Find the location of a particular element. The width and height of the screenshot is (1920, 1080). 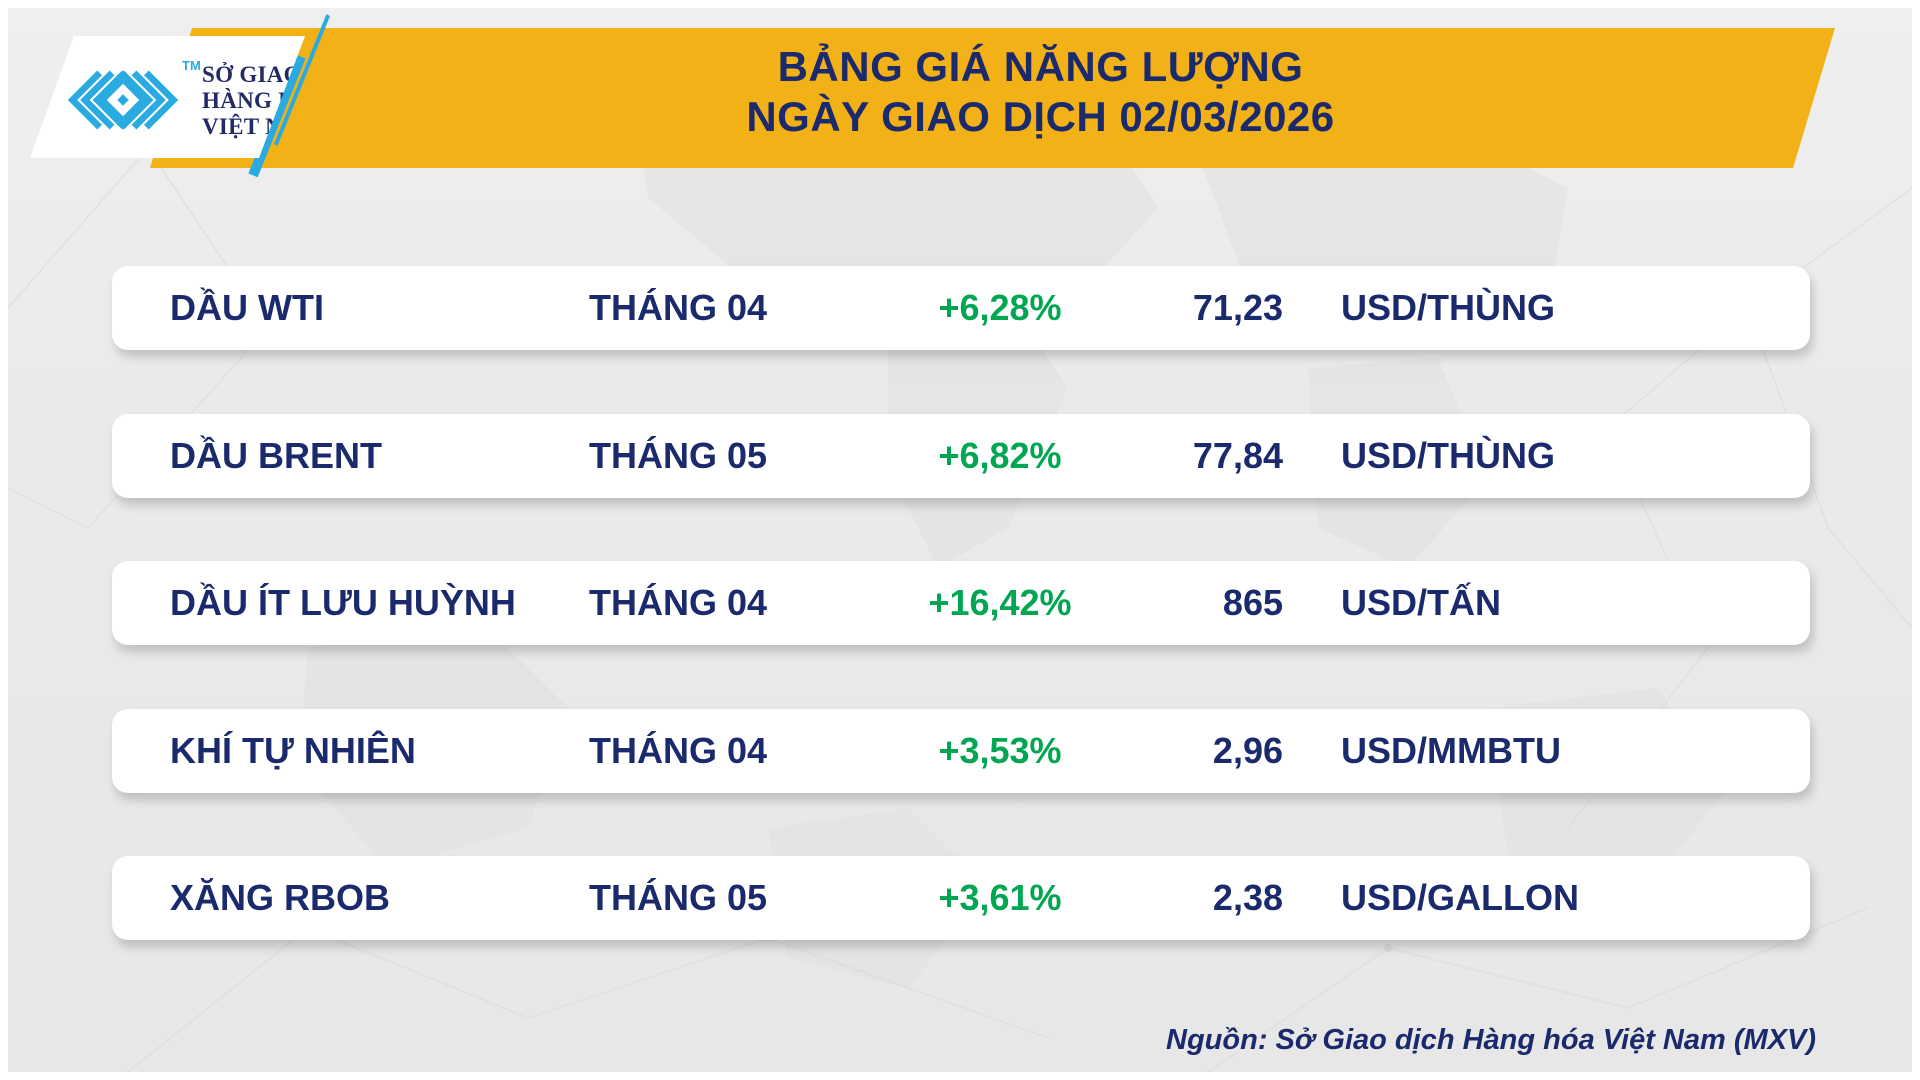

price-unit: USD/MMBTU is located at coordinates (1451, 750).